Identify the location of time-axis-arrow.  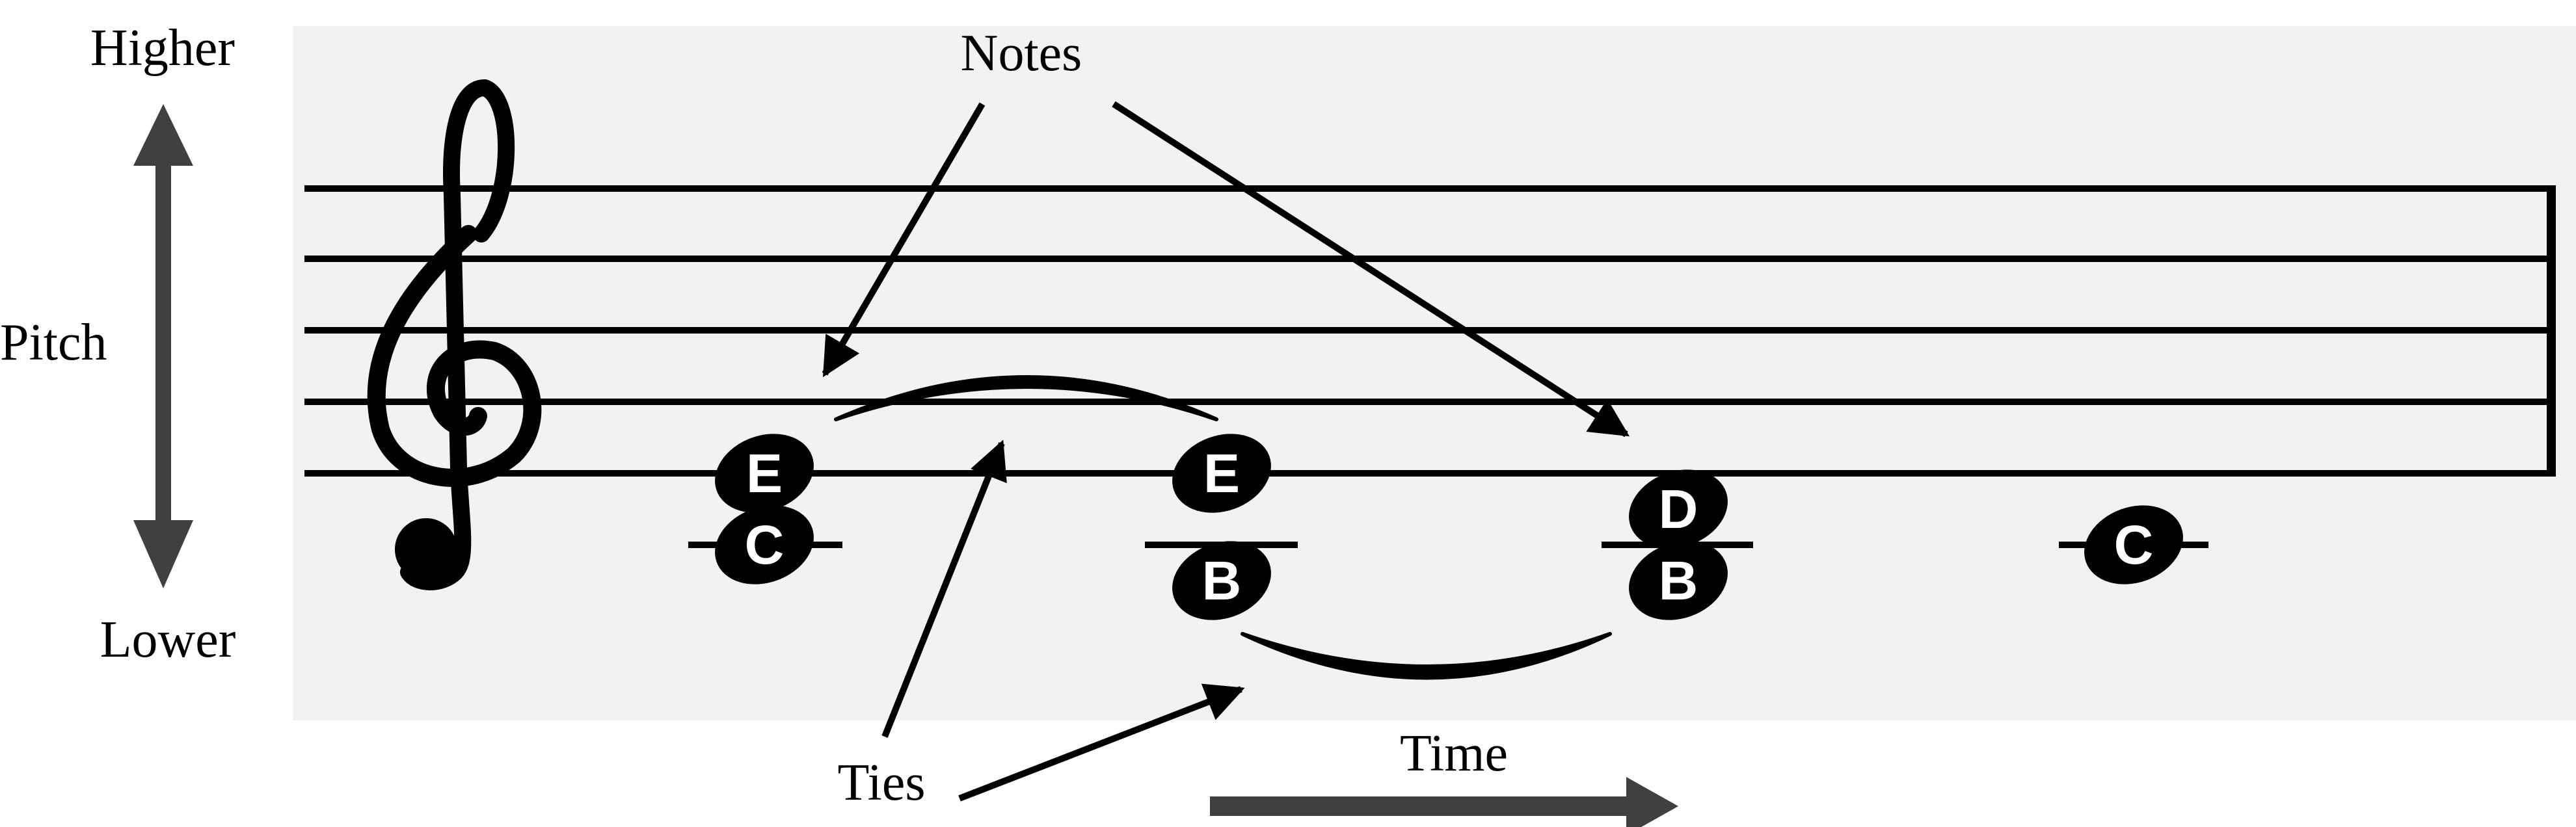
(1444, 802).